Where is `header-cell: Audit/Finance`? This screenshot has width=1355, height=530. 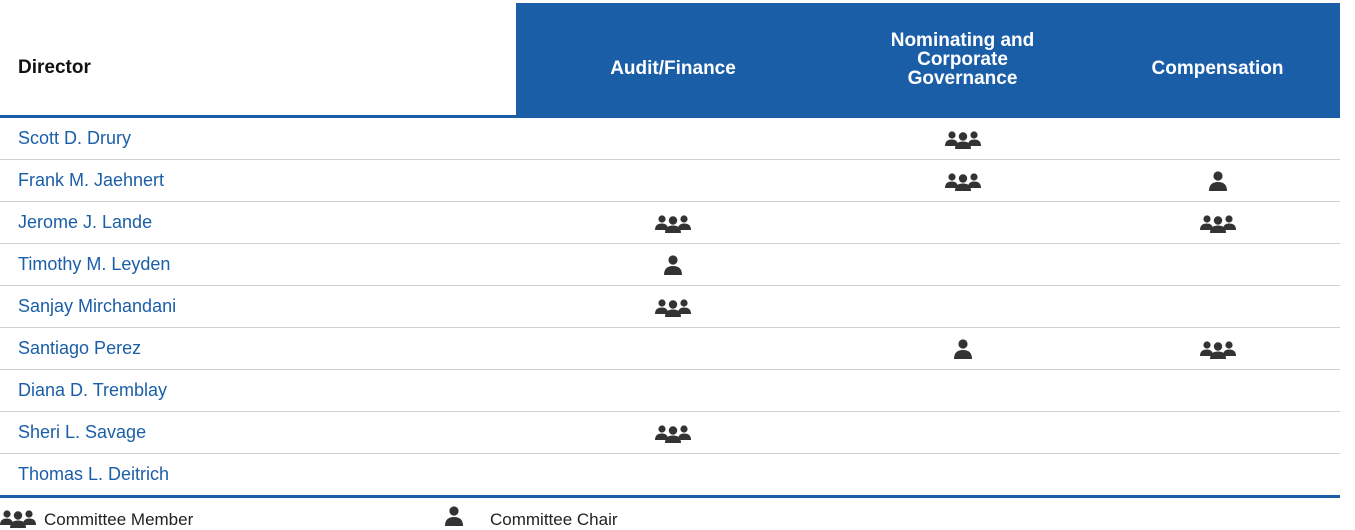
header-cell: Audit/Finance is located at coordinates (673, 60).